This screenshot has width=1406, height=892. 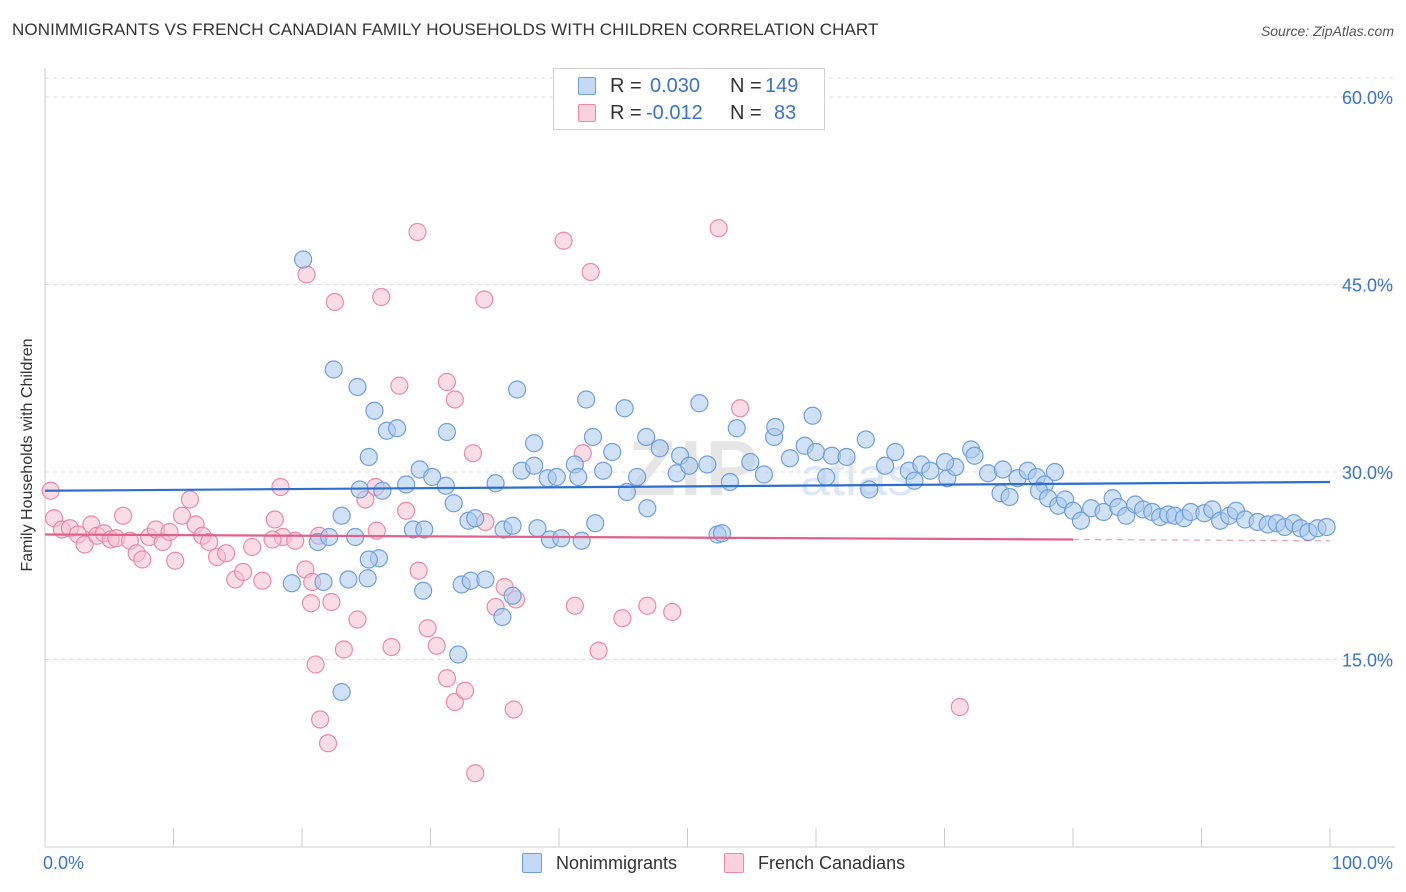 What do you see at coordinates (687, 511) in the screenshot?
I see `trend-lines` at bounding box center [687, 511].